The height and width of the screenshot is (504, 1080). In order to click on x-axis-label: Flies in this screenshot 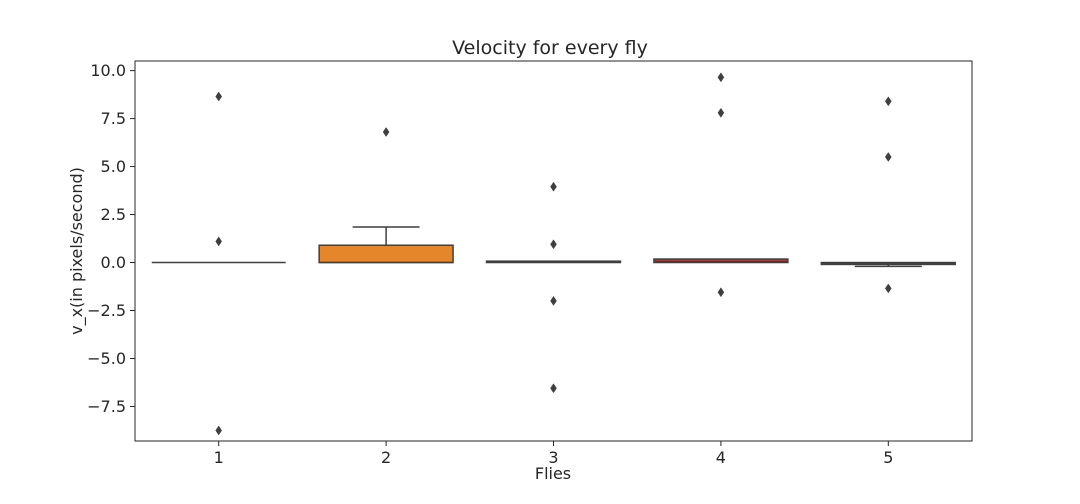, I will do `click(553, 473)`.